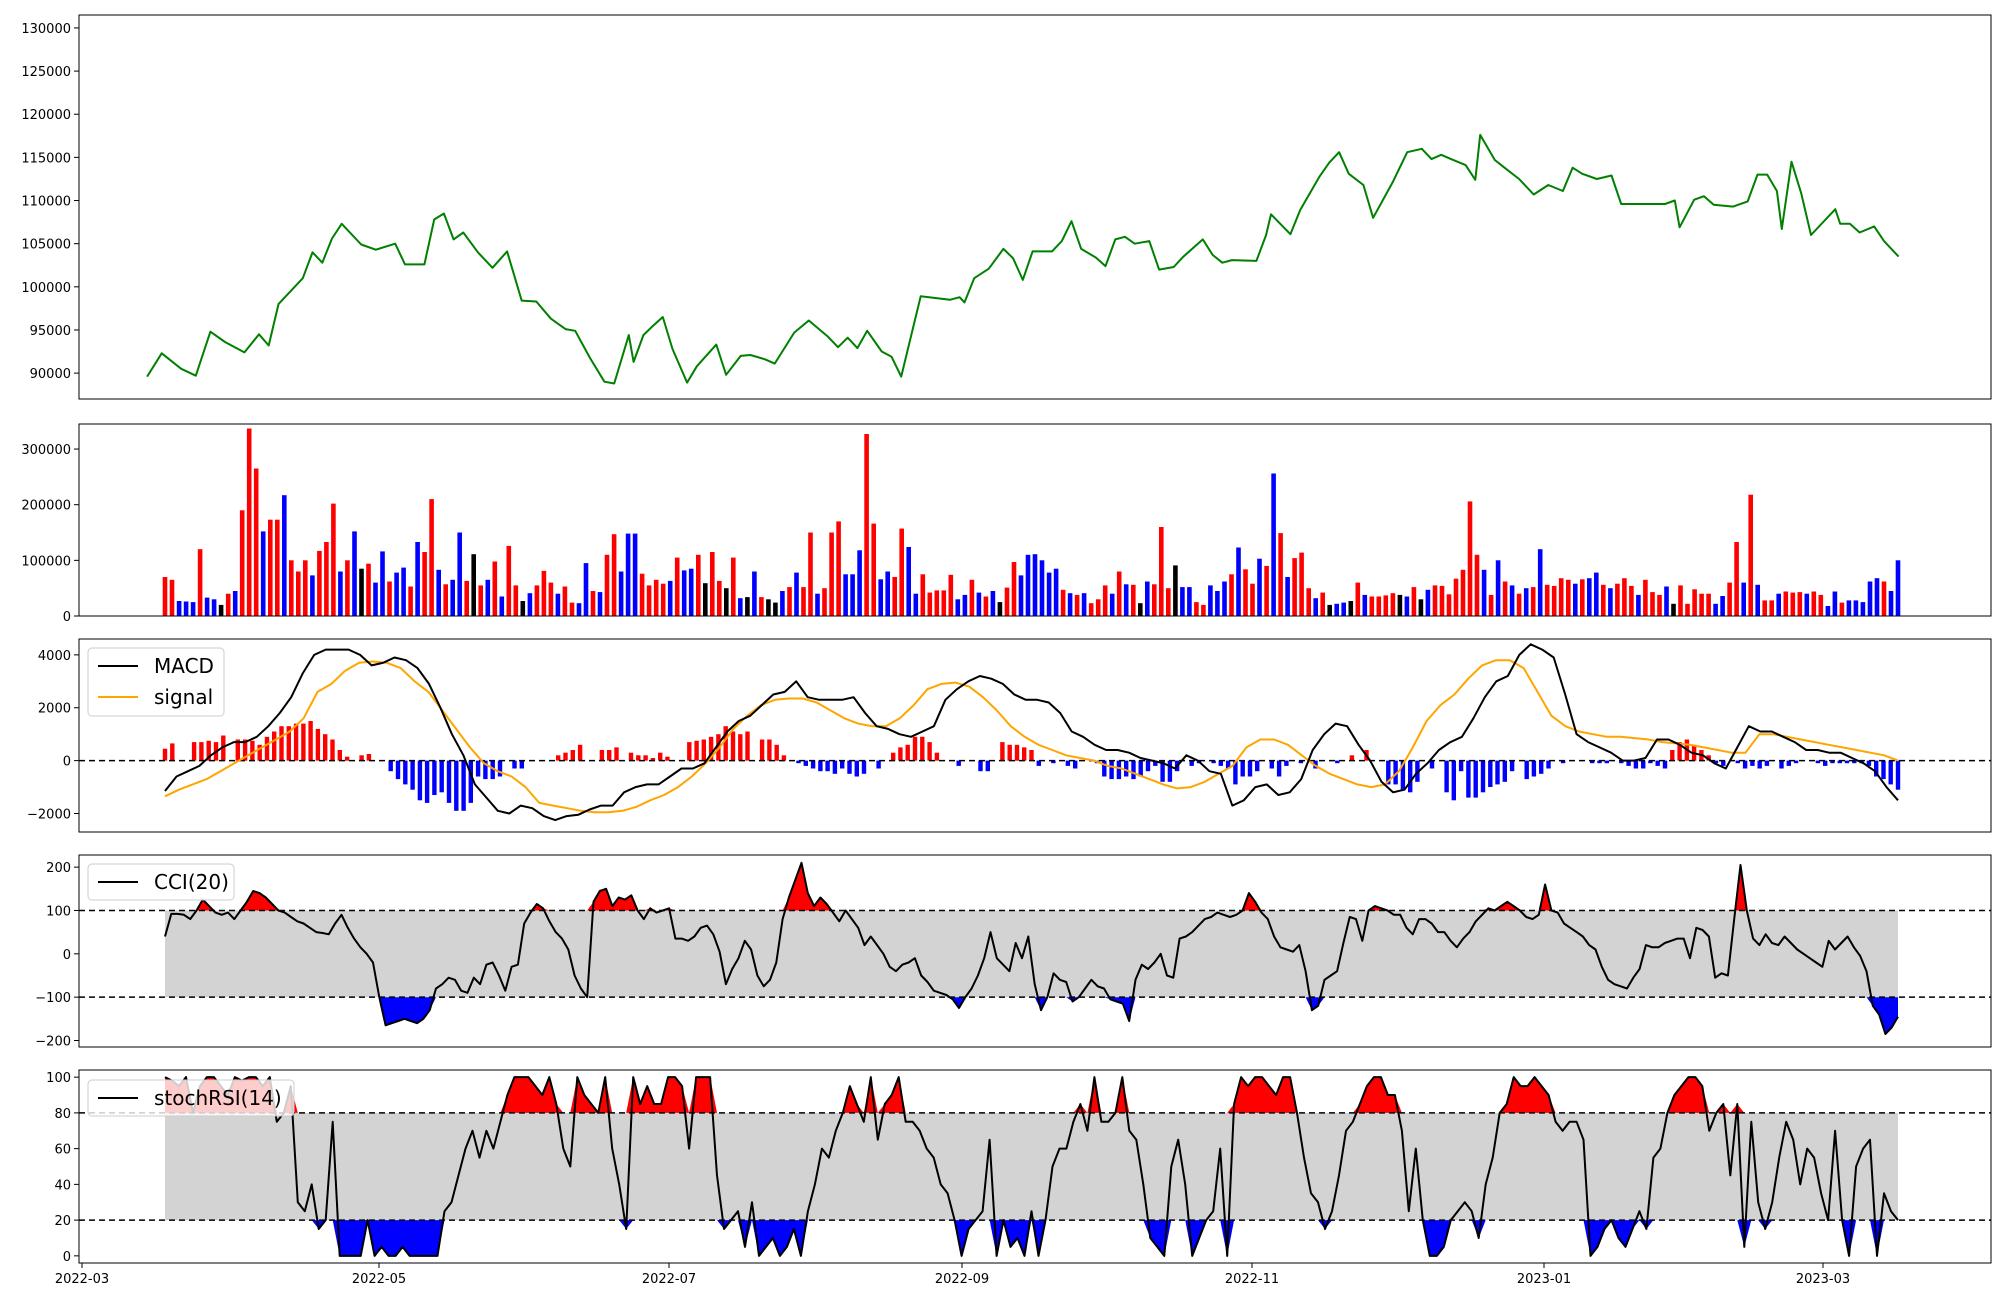  What do you see at coordinates (46, 115) in the screenshot?
I see `price-ytick-label: 120000` at bounding box center [46, 115].